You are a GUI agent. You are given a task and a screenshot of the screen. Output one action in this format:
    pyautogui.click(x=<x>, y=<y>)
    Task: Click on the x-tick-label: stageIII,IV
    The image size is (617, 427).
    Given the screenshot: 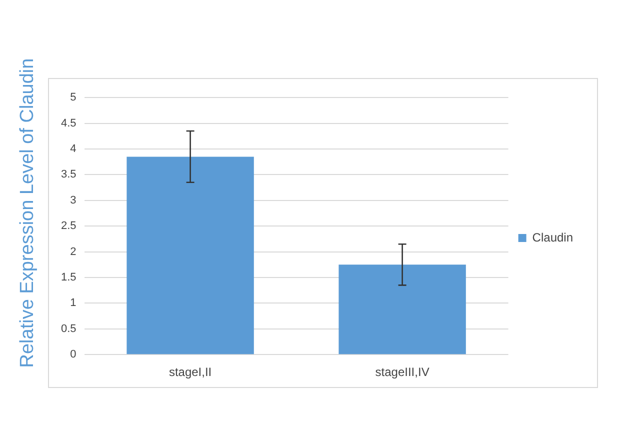 What is the action you would take?
    pyautogui.click(x=402, y=372)
    